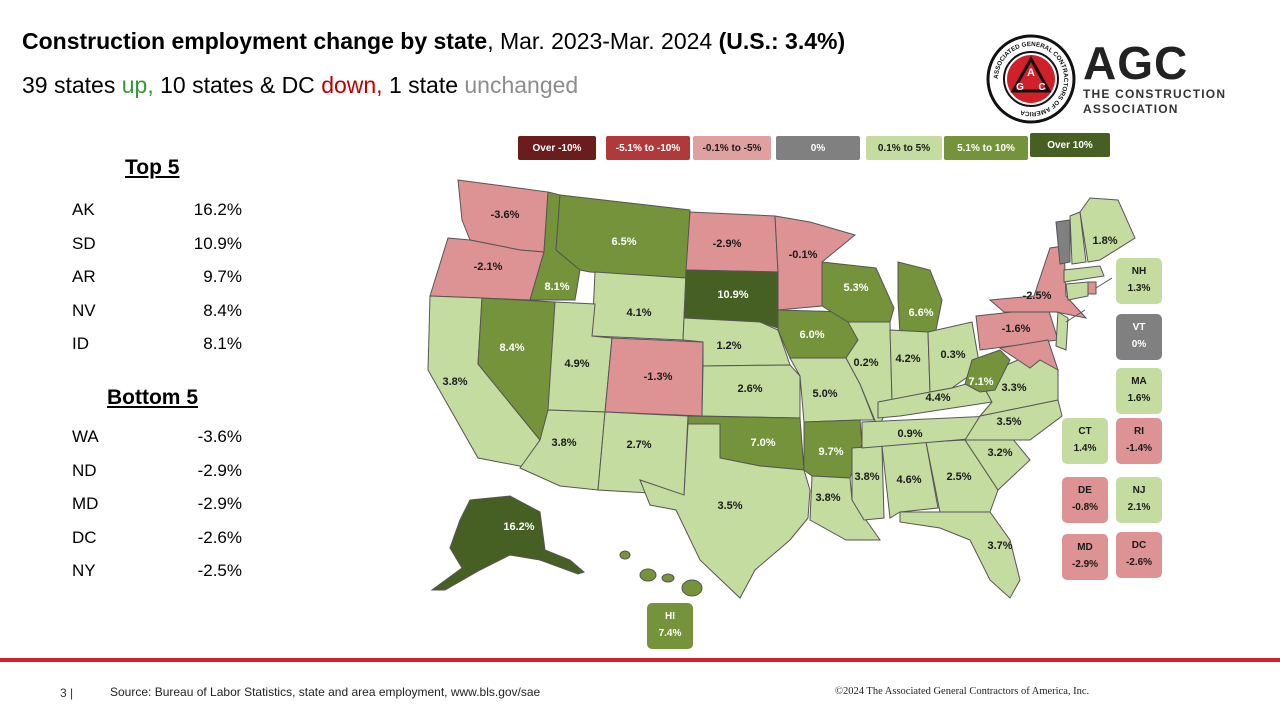 The height and width of the screenshot is (720, 1280). I want to click on down-word: down,, so click(352, 85).